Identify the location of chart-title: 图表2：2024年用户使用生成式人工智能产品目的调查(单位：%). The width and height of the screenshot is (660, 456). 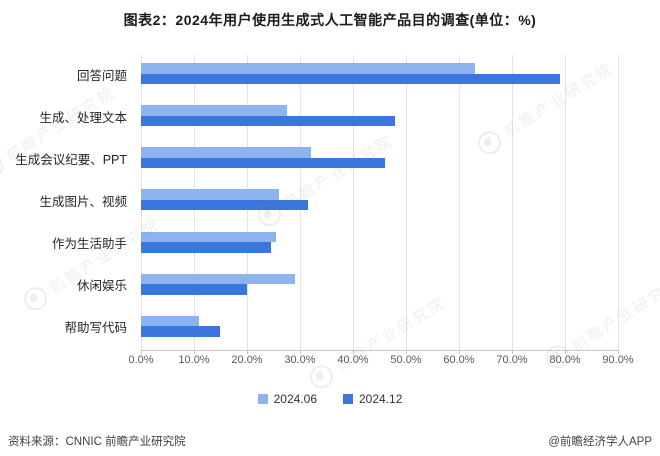
(330, 20).